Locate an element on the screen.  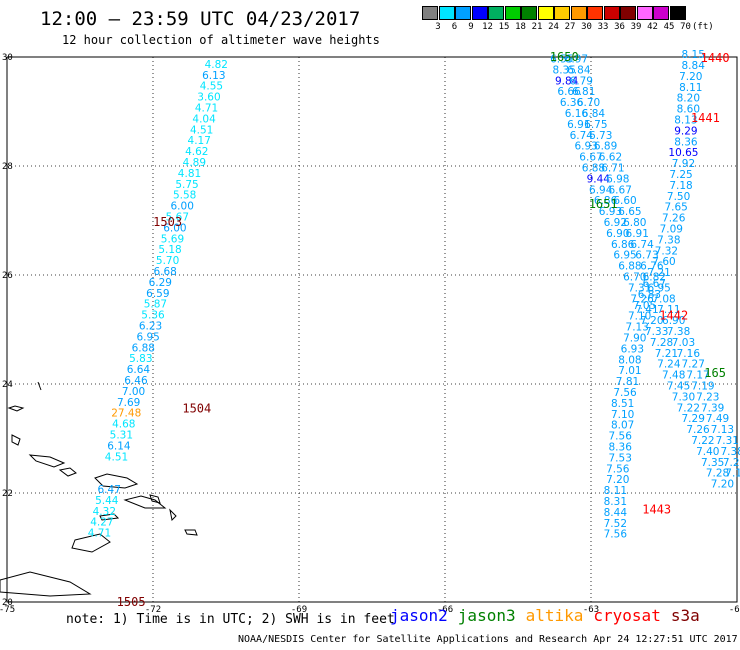
swh-value: 7.45 is located at coordinates (678, 386).